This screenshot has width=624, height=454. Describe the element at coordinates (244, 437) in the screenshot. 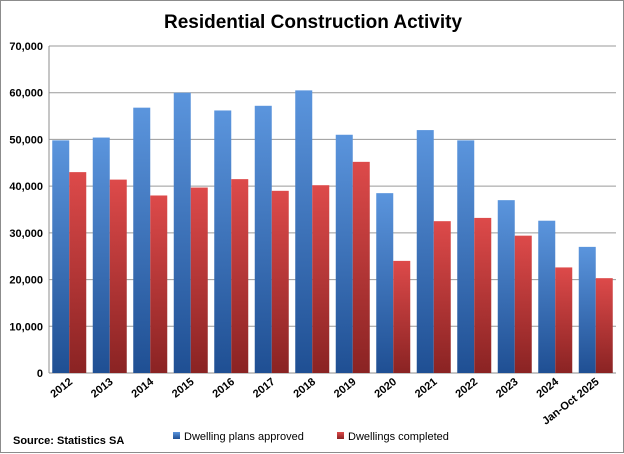

I see `legend-label-plans-approved: Dwelling plans approved` at that location.